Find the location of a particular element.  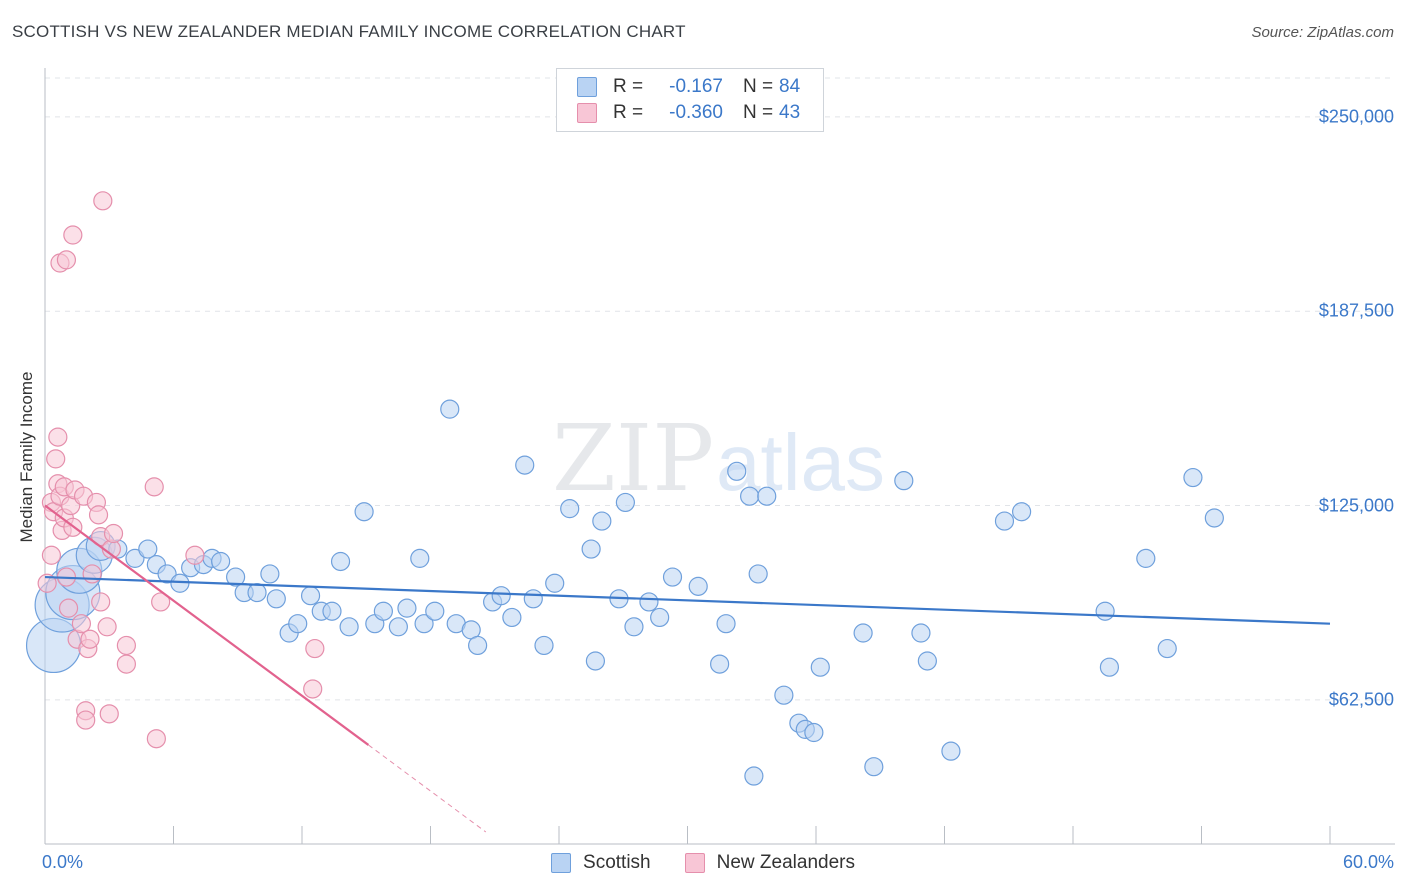

watermark: ZIP atlas is located at coordinates (718, 458).